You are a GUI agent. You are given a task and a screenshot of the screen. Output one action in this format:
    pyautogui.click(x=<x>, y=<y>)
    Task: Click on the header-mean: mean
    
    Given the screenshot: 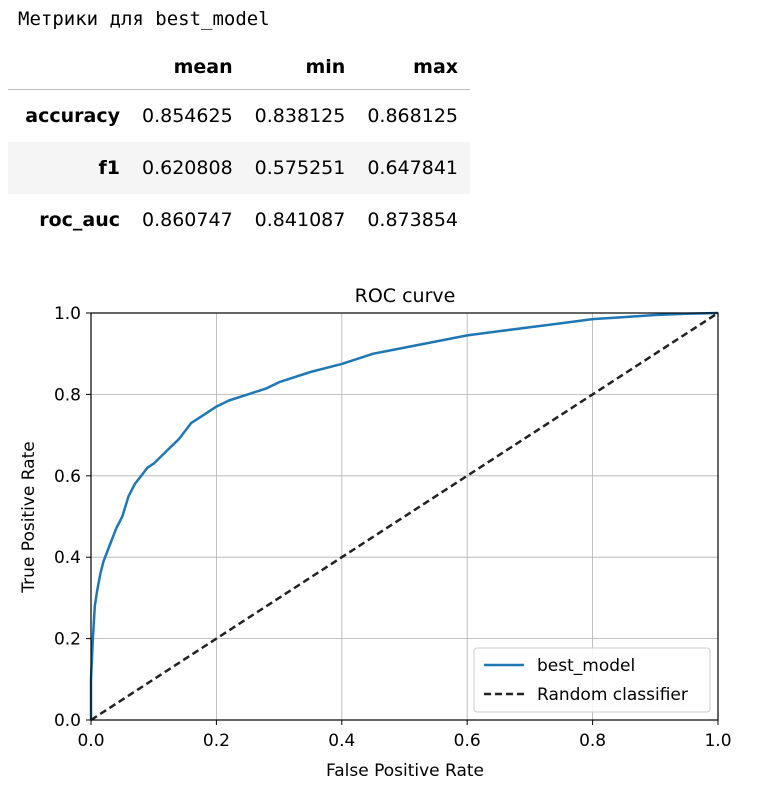 What is the action you would take?
    pyautogui.click(x=188, y=67)
    